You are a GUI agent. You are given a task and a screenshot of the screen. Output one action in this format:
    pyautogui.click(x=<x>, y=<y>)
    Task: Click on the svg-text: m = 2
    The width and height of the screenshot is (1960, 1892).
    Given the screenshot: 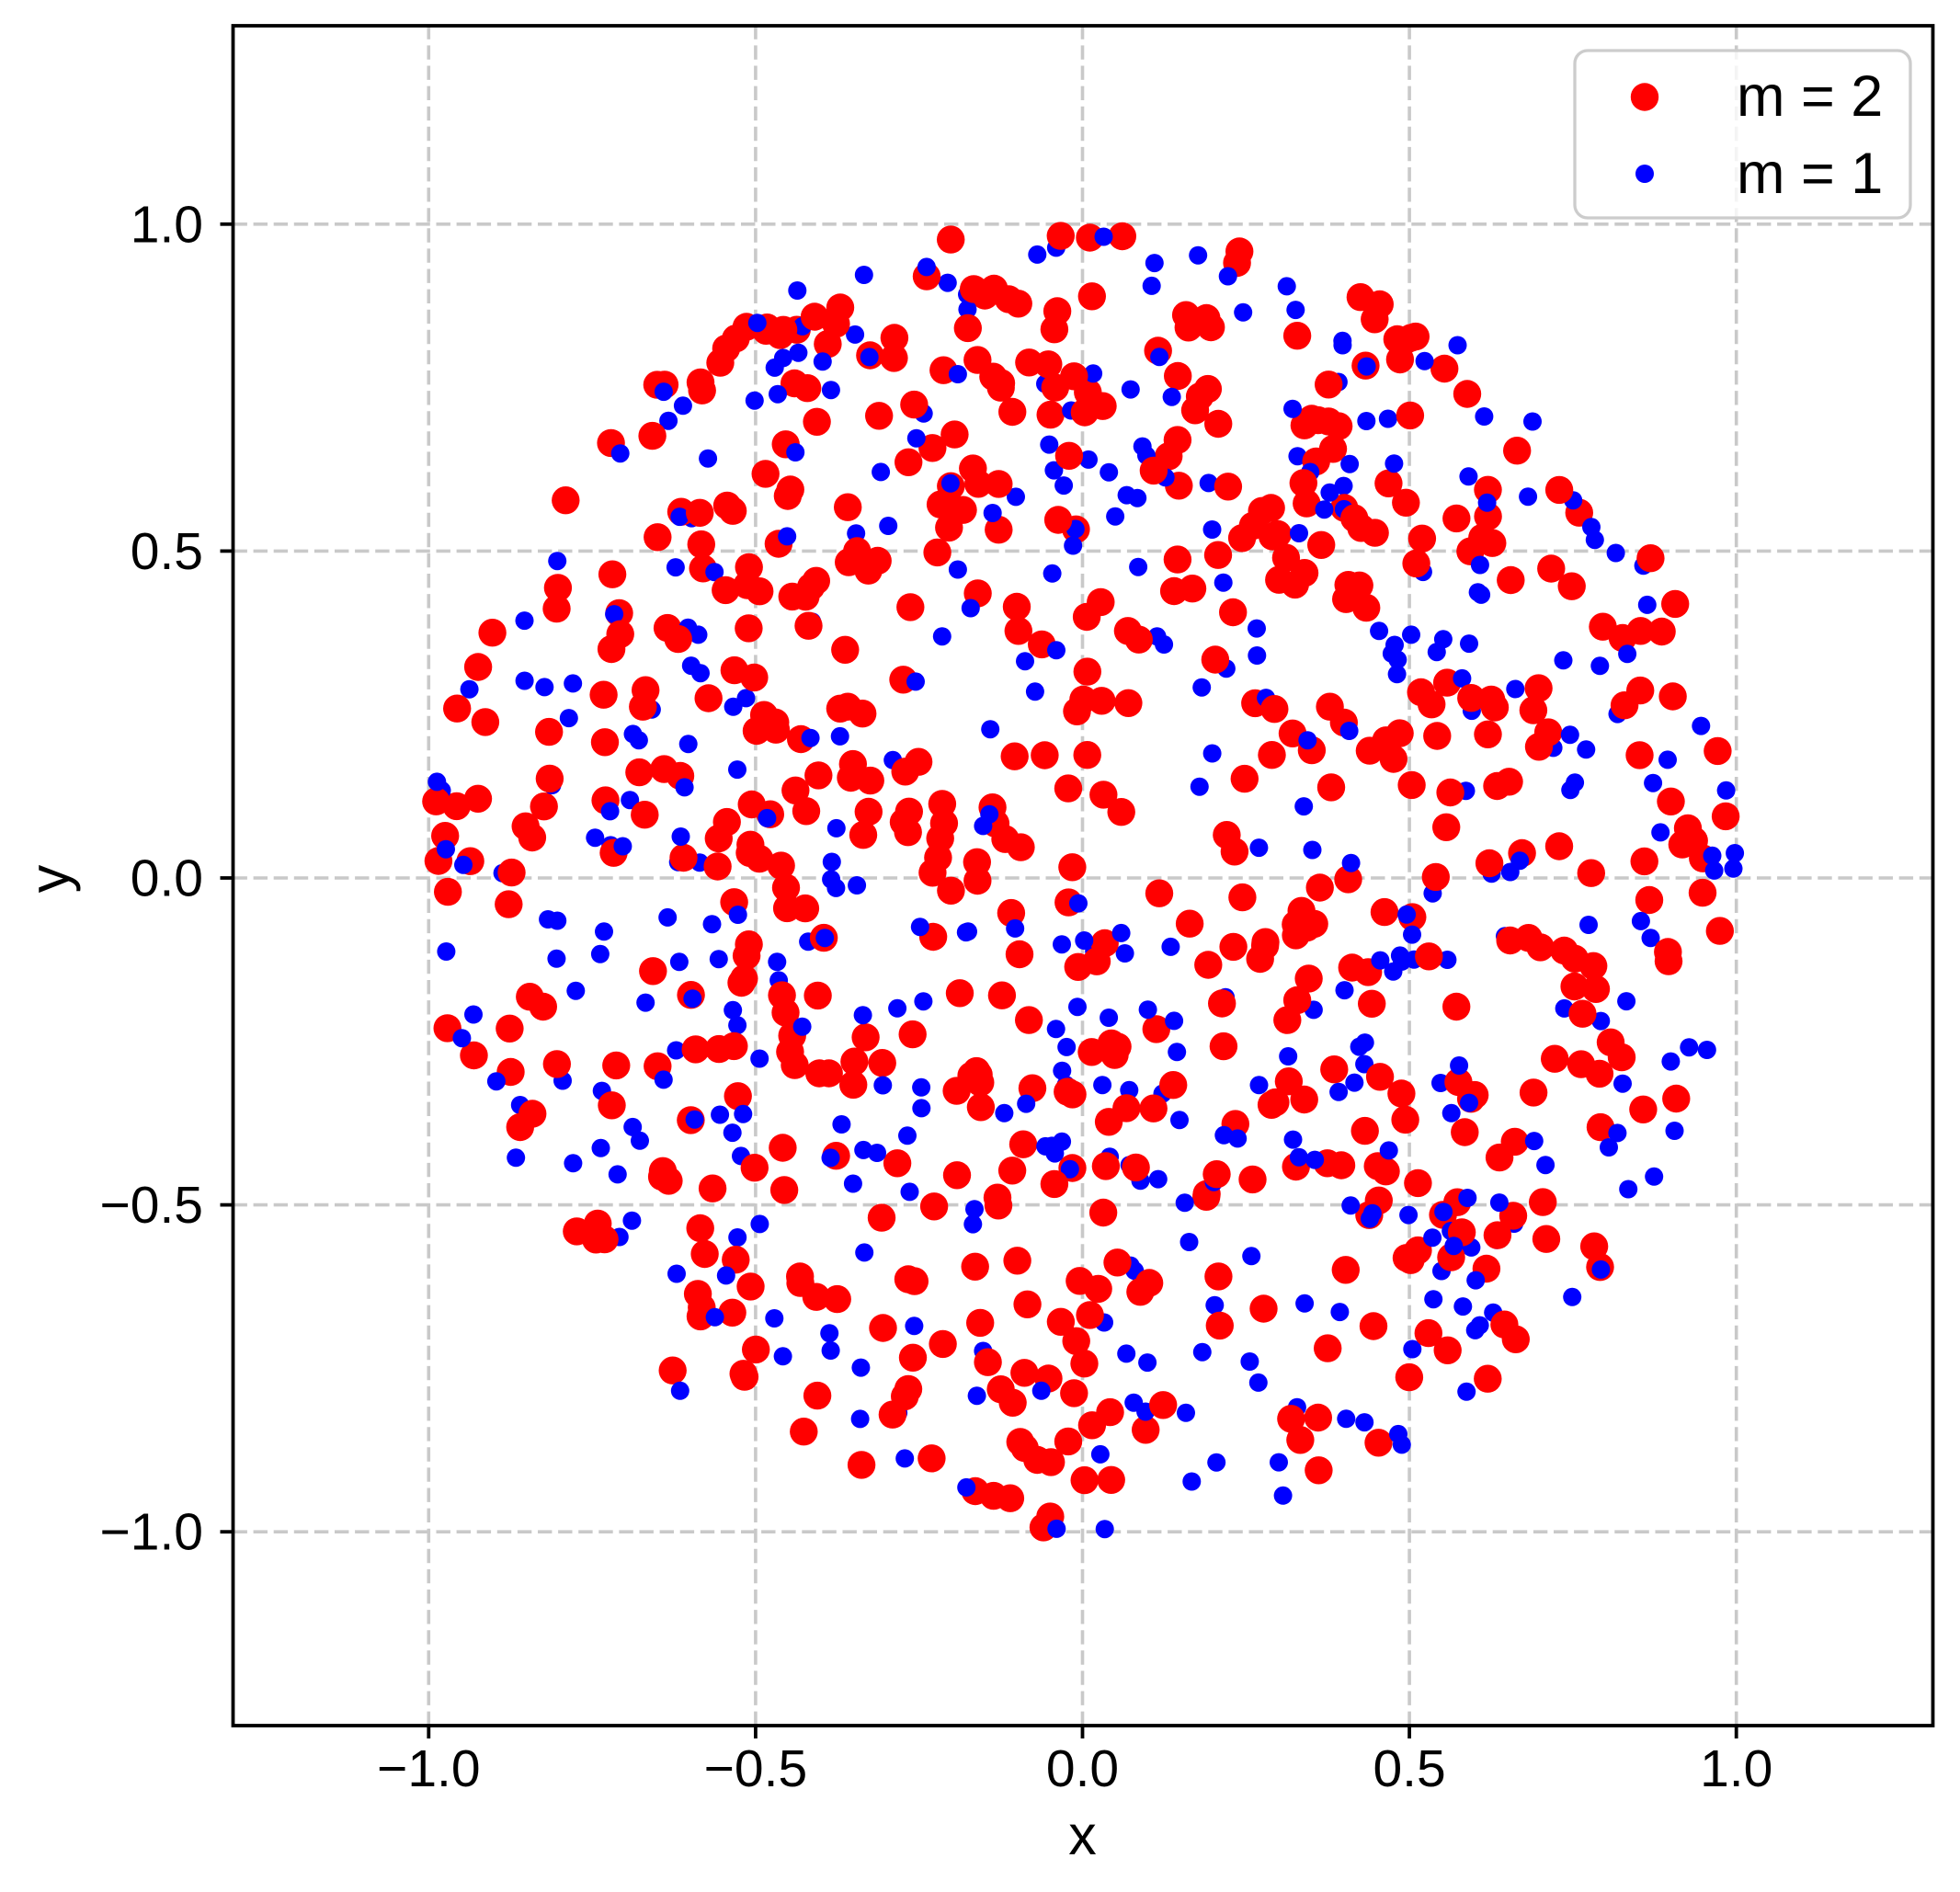 What is the action you would take?
    pyautogui.click(x=1810, y=96)
    